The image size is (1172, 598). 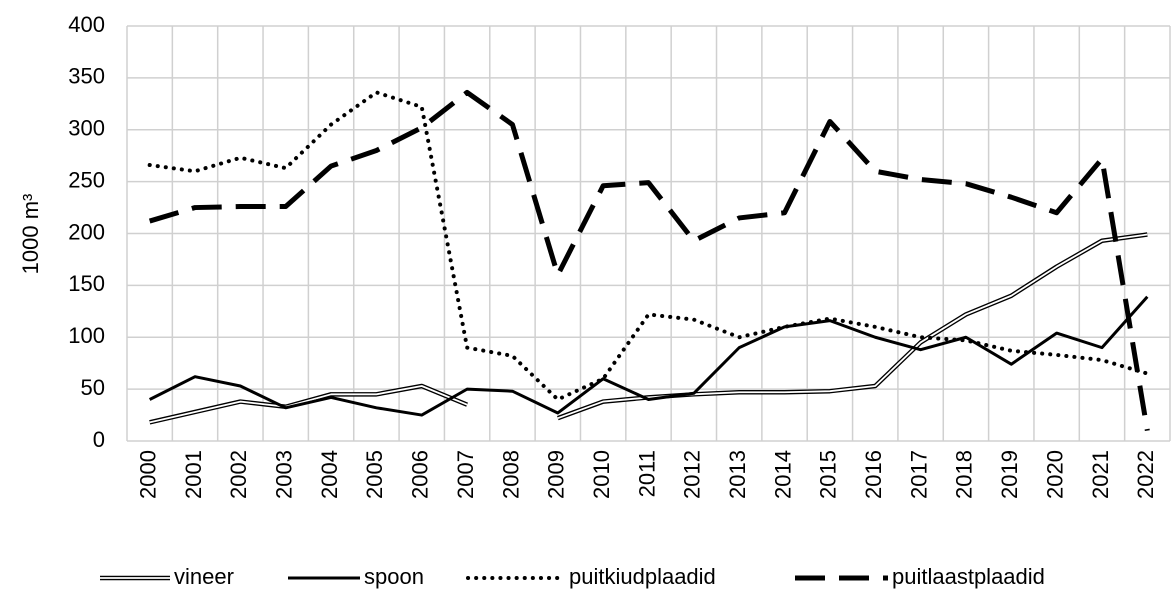 What do you see at coordinates (828, 474) in the screenshot?
I see `x-tick-label: 2015` at bounding box center [828, 474].